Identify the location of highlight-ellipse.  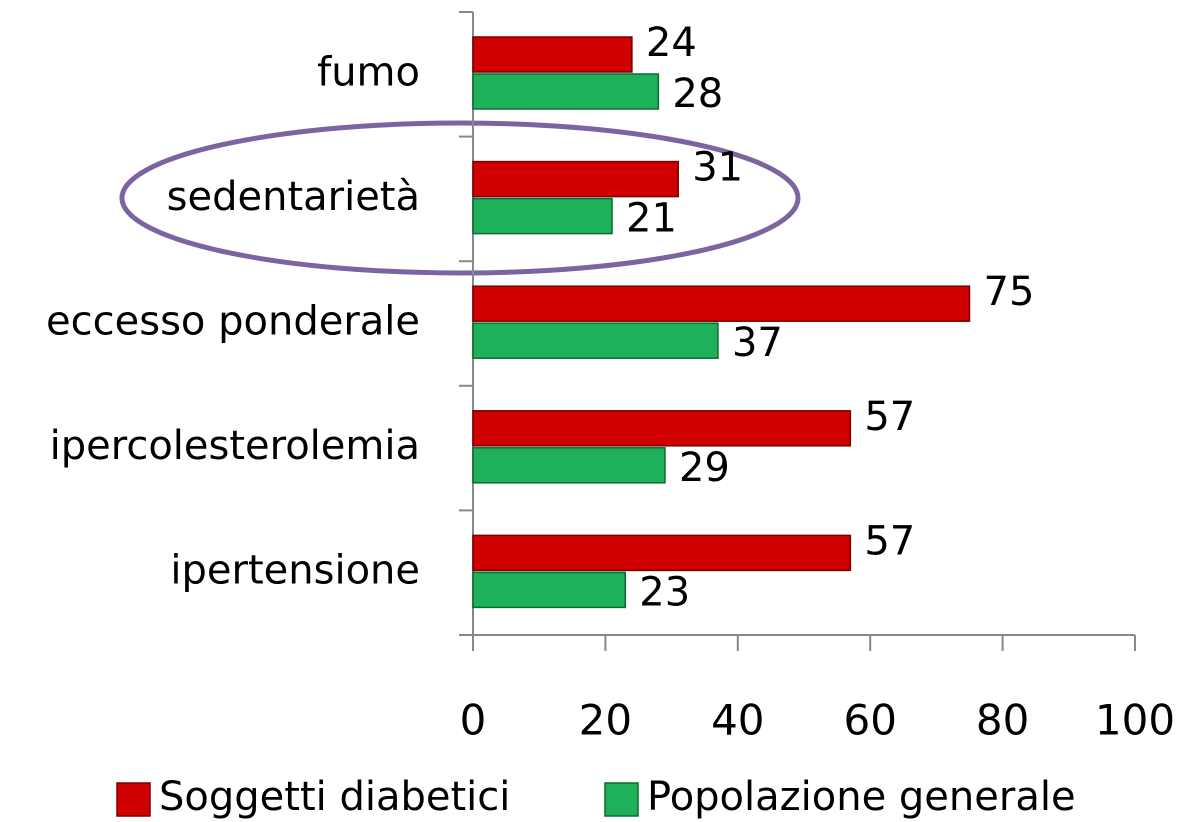
(460, 198).